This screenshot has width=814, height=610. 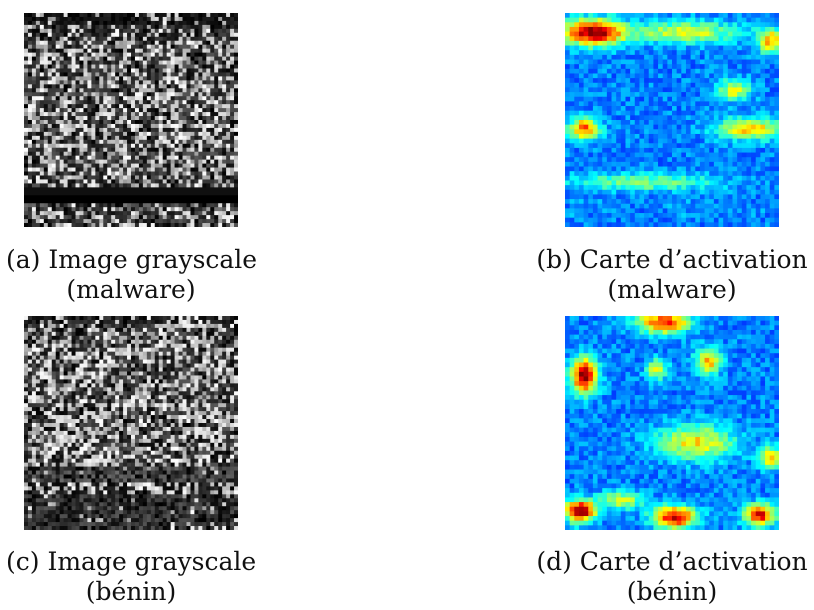 What do you see at coordinates (131, 591) in the screenshot?
I see `caption-c-line2: (bénin)` at bounding box center [131, 591].